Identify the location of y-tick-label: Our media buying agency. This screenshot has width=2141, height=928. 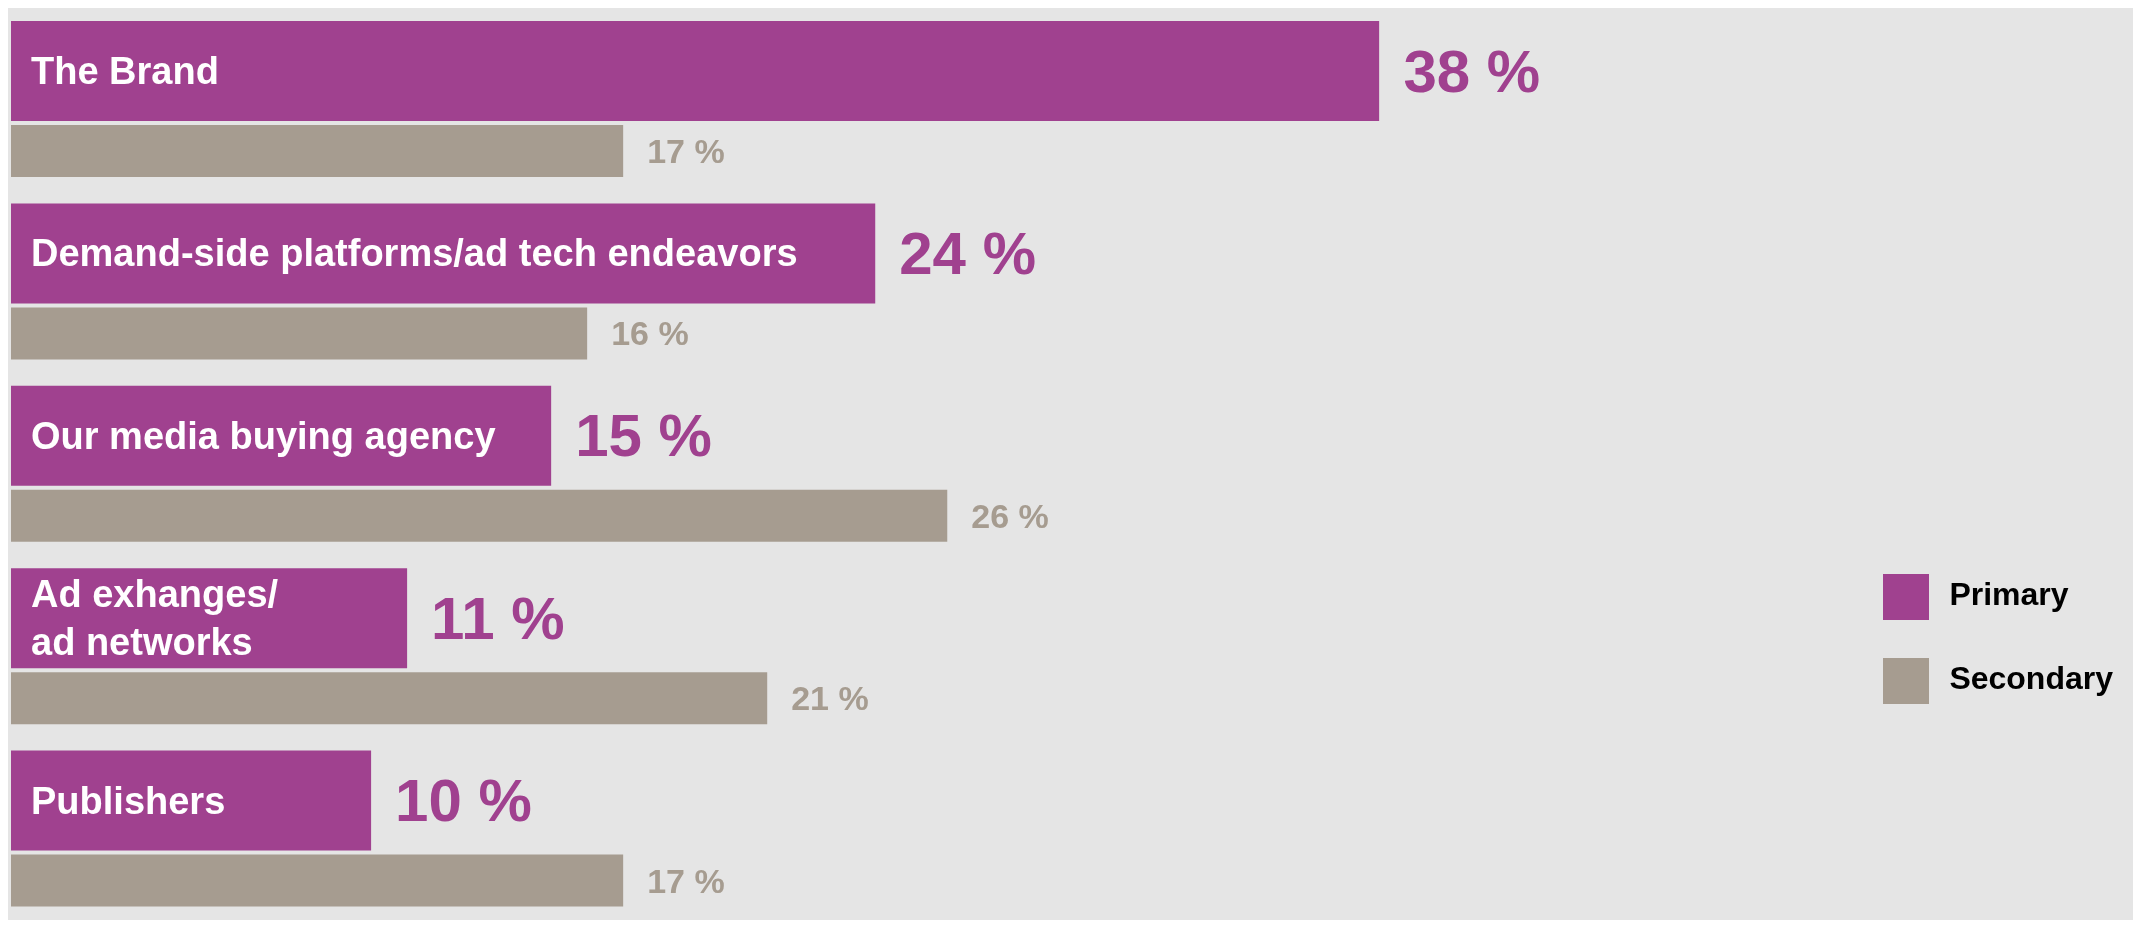
(263, 435).